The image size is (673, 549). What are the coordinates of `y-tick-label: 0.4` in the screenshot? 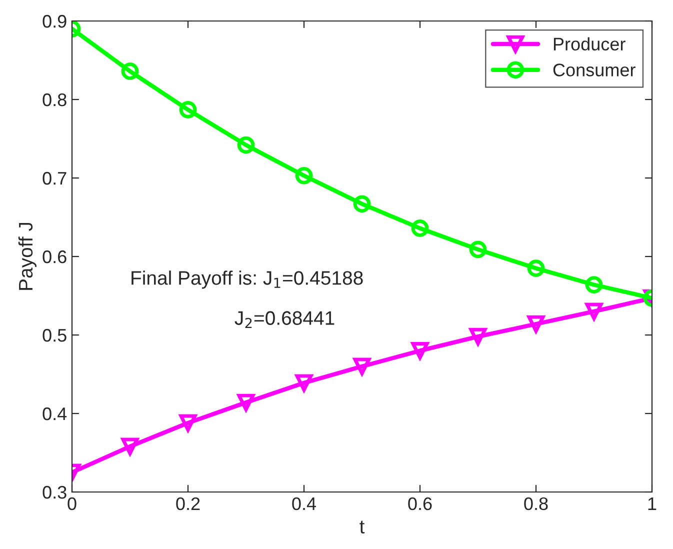 It's located at (54, 413).